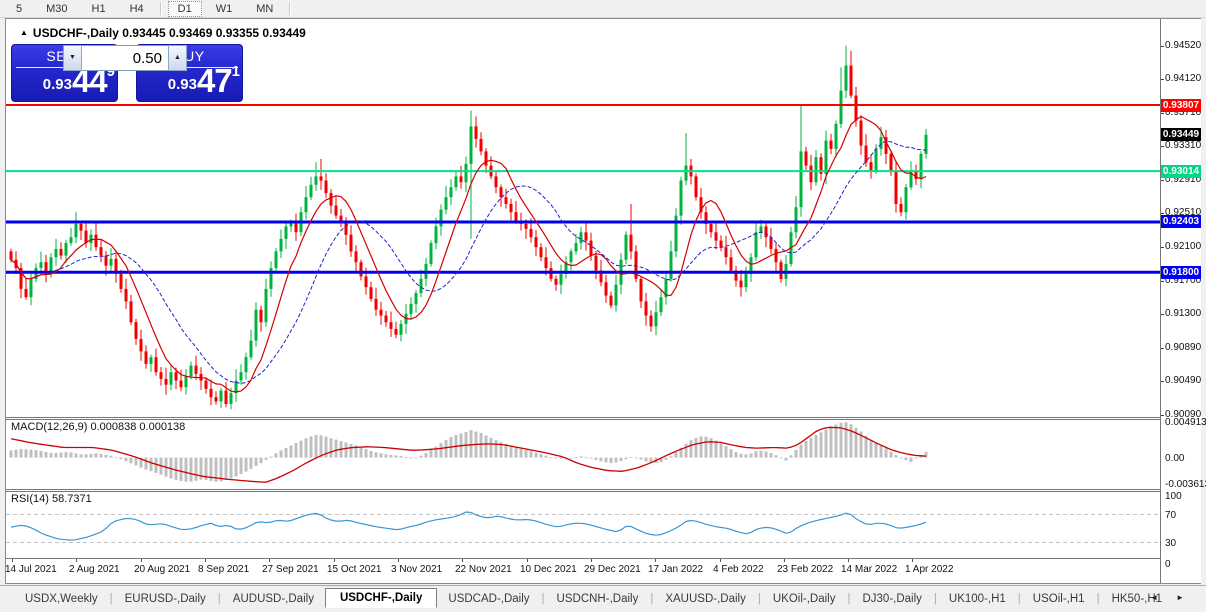 The image size is (1206, 612). I want to click on tabs-scroll-right-icon: ►, so click(1189, 597).